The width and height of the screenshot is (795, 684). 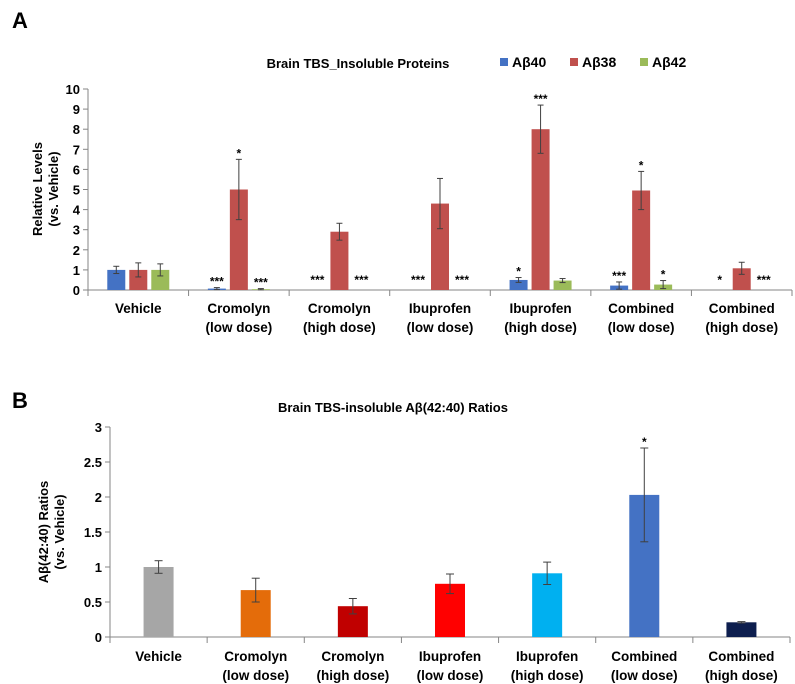 I want to click on y-axis-label-b: Aβ(42:40) Ratios, so click(x=43, y=532).